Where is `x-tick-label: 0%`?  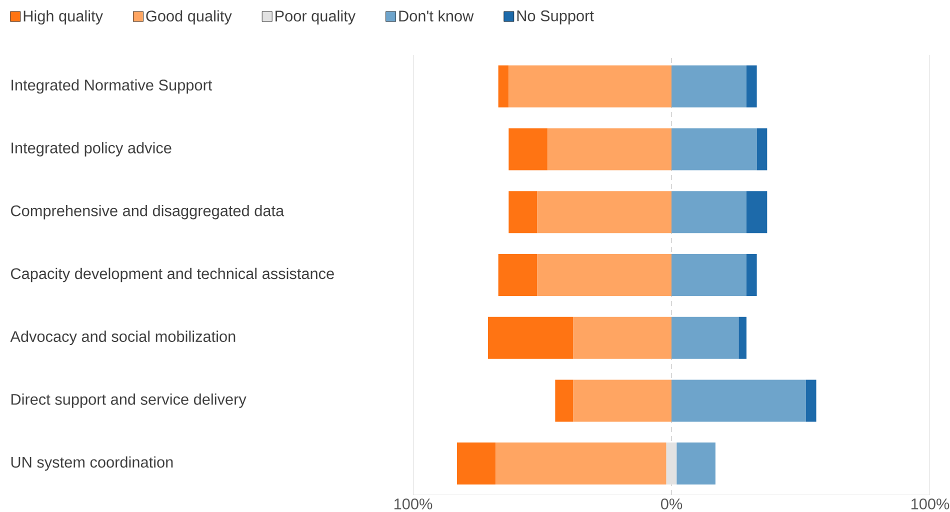
x-tick-label: 0% is located at coordinates (671, 504).